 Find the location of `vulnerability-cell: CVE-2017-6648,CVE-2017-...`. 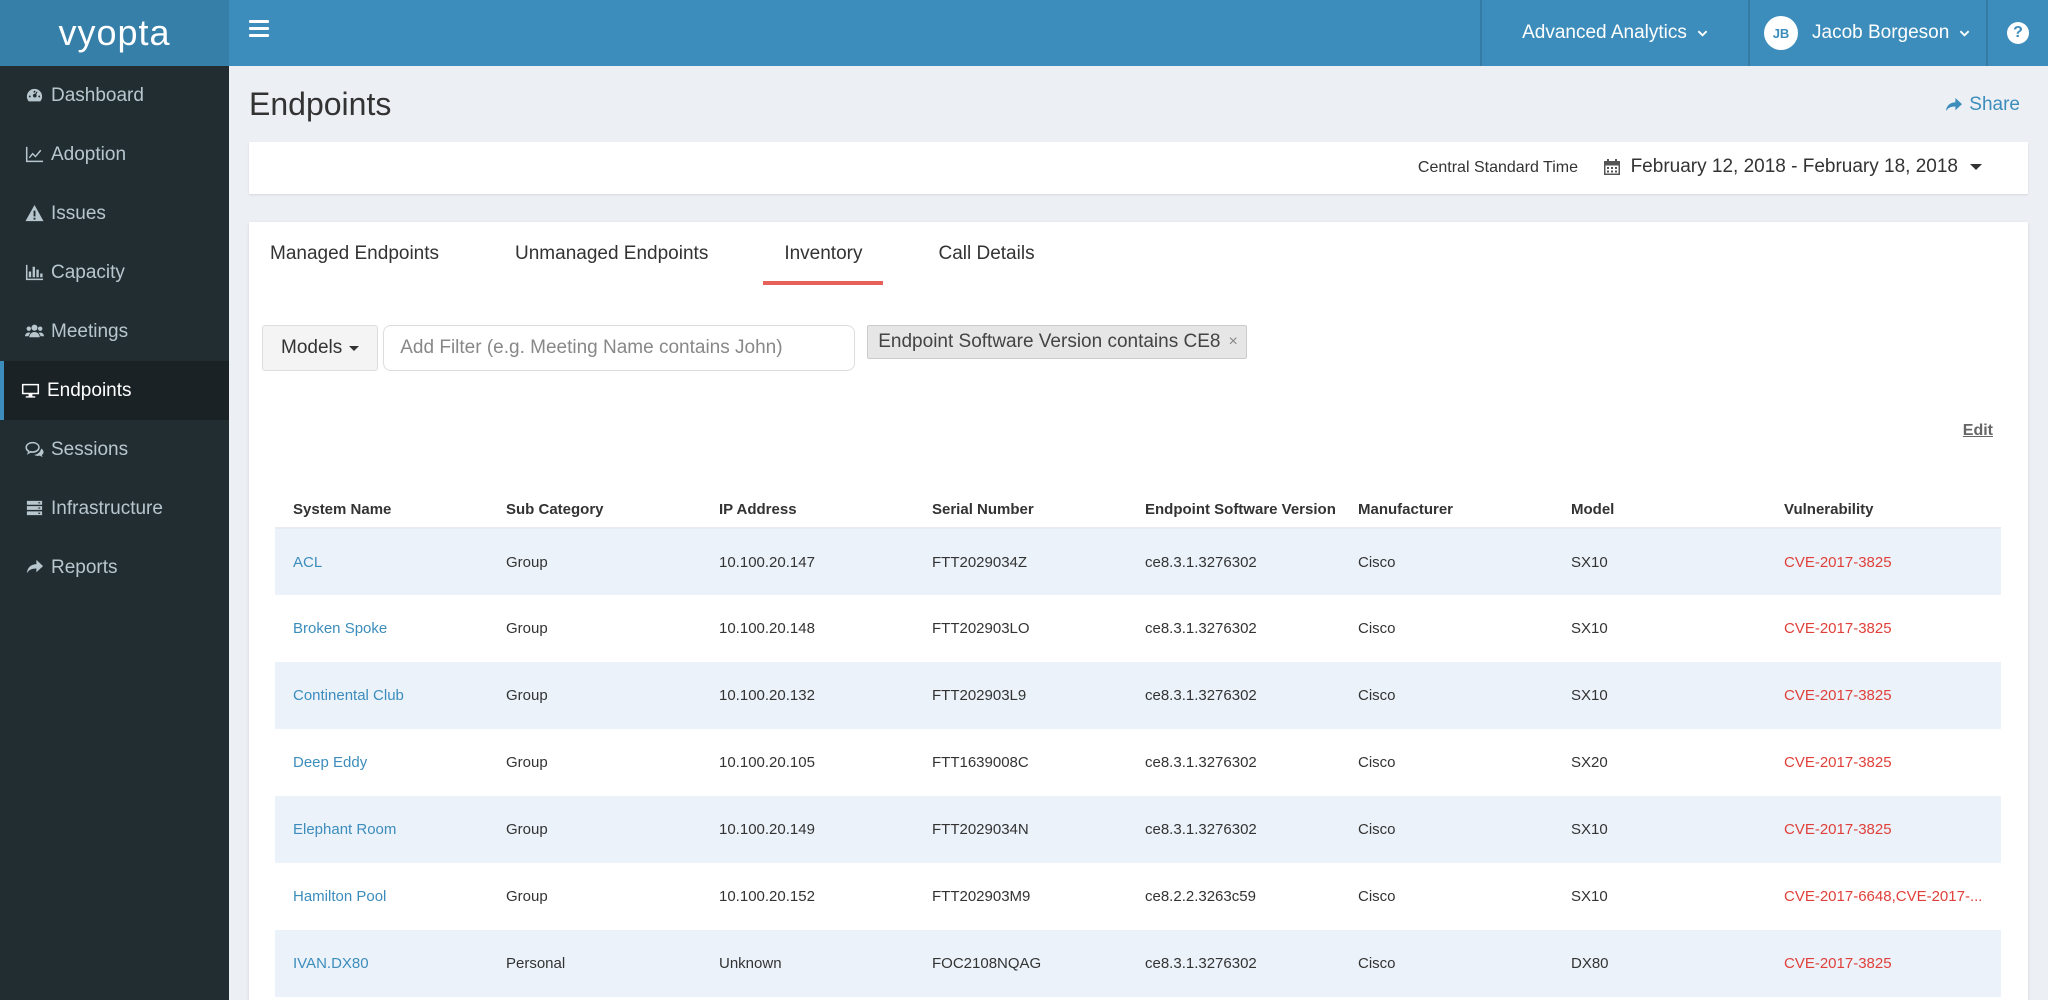

vulnerability-cell: CVE-2017-6648,CVE-2017-... is located at coordinates (1883, 896).